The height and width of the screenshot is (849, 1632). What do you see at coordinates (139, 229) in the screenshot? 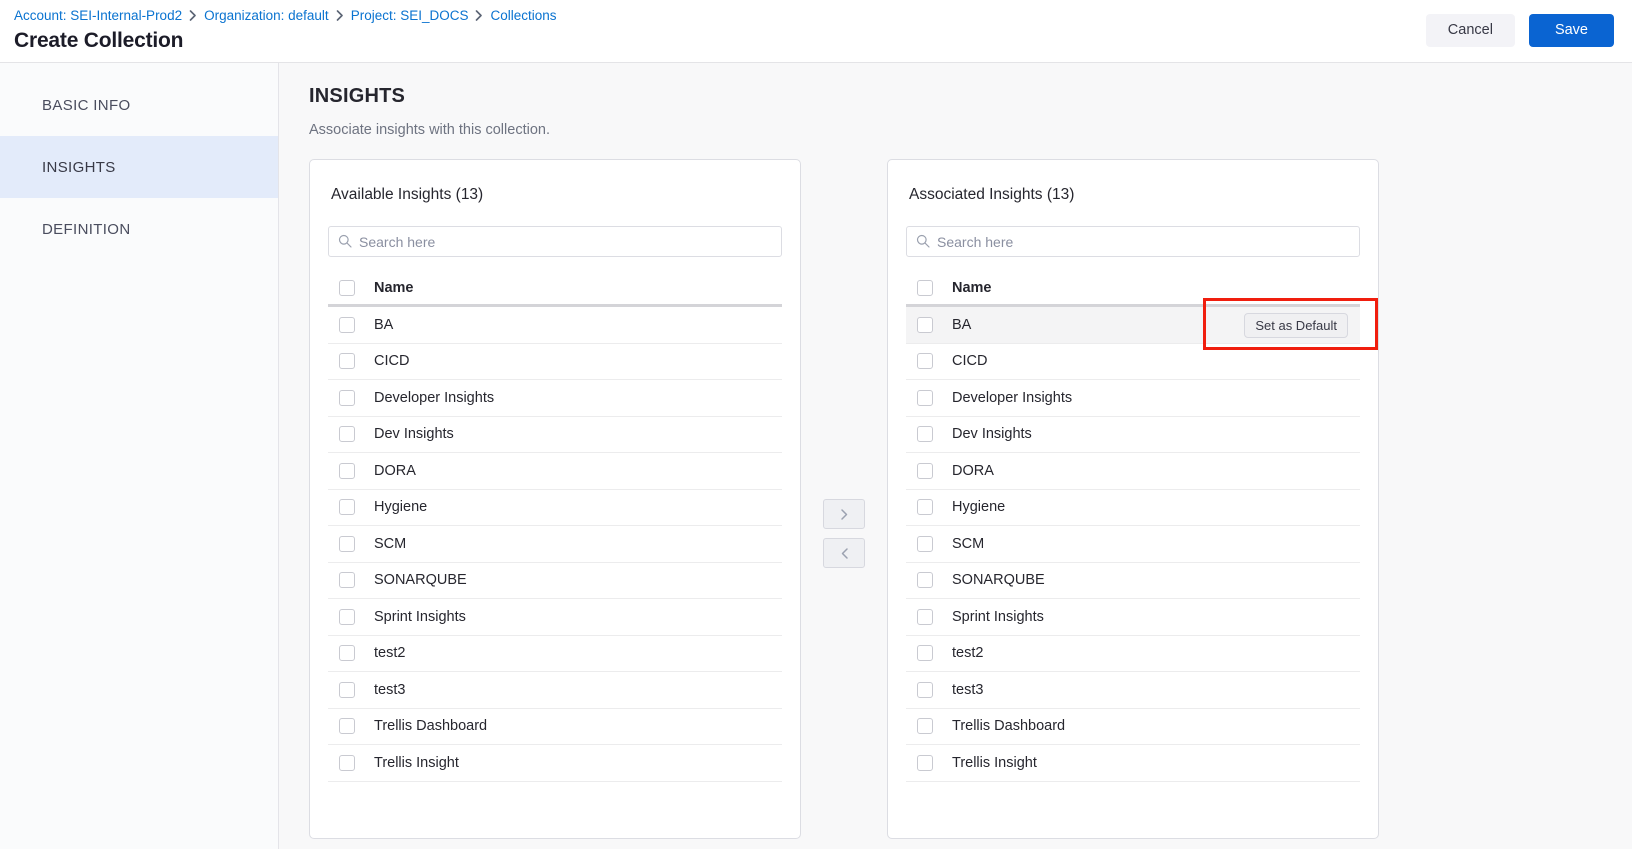
I see `sidebar-item-definition: DEFINITION` at bounding box center [139, 229].